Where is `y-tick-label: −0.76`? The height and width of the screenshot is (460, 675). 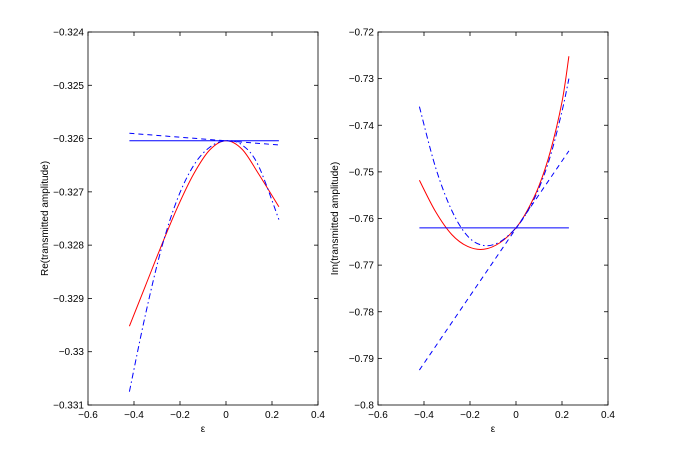 y-tick-label: −0.76 is located at coordinates (362, 219).